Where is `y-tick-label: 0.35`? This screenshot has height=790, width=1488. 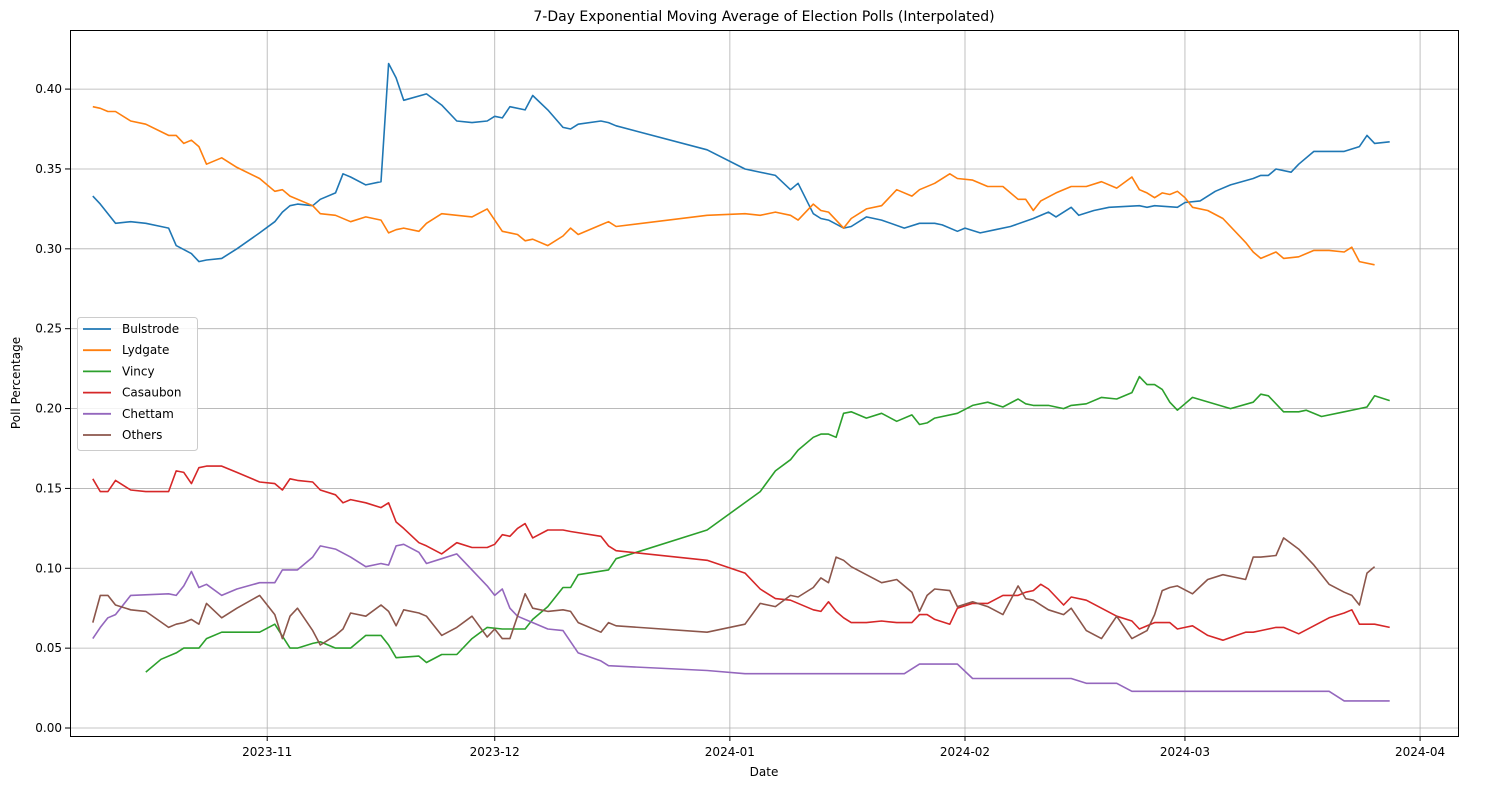
y-tick-label: 0.35 is located at coordinates (48, 169).